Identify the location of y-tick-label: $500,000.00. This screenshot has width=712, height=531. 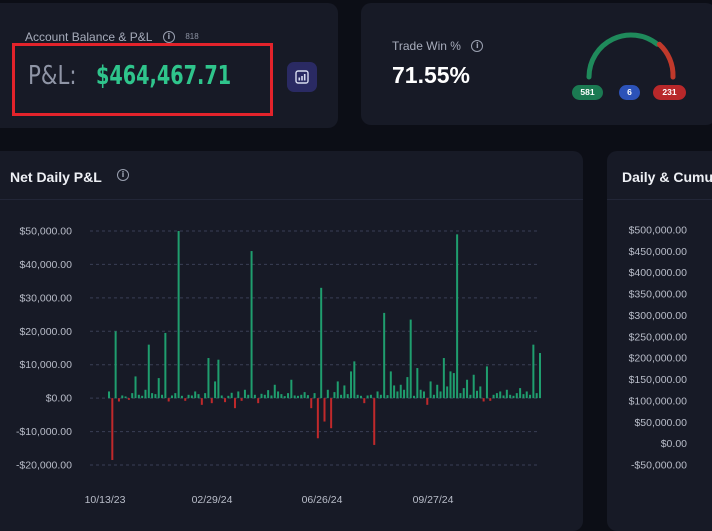
(658, 231).